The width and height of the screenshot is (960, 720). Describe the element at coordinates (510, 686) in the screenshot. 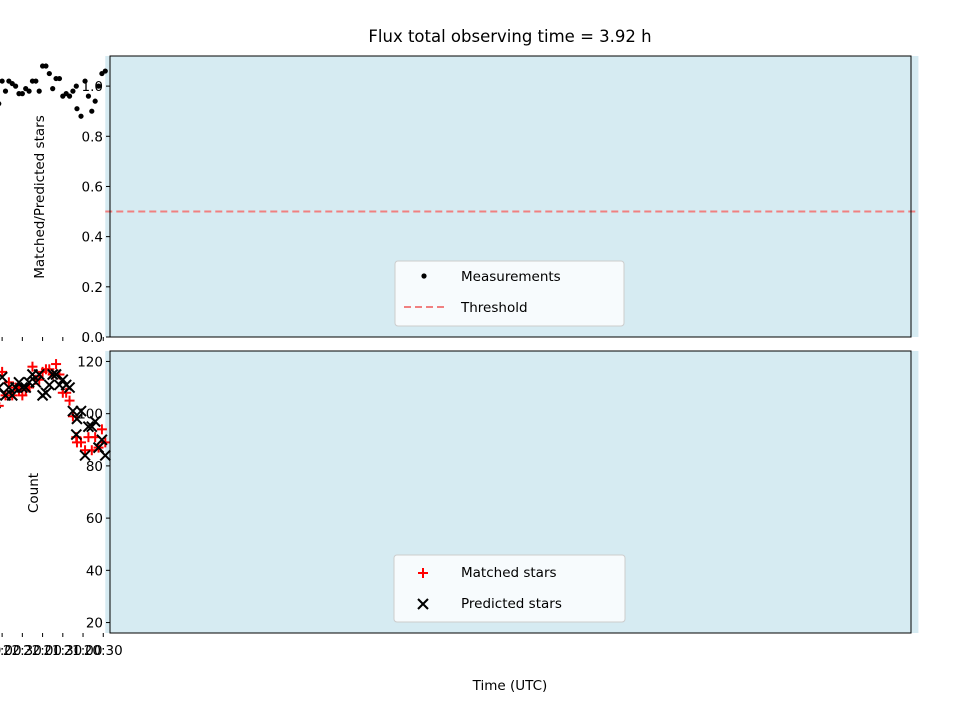

I see `x-axis-label: Time (UTC)` at that location.